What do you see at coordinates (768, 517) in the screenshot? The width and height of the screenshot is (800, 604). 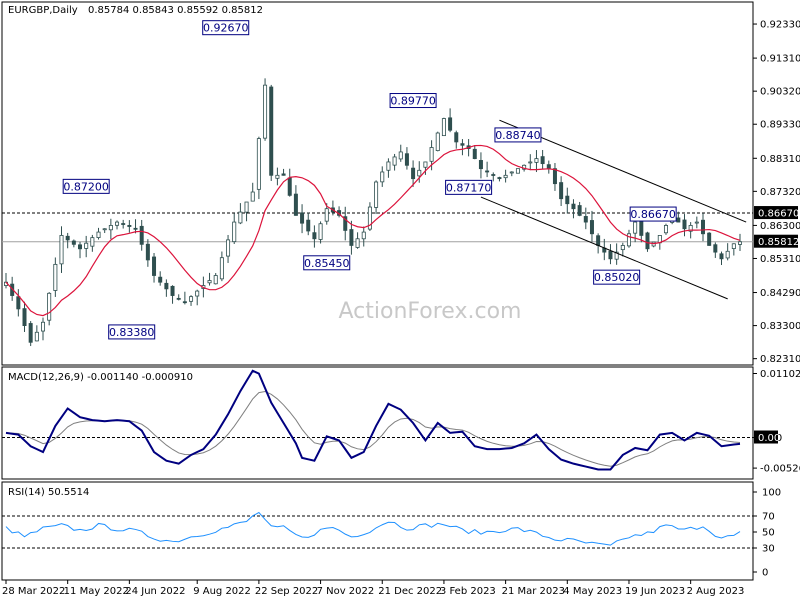 I see `rsi-tick-label: 70` at bounding box center [768, 517].